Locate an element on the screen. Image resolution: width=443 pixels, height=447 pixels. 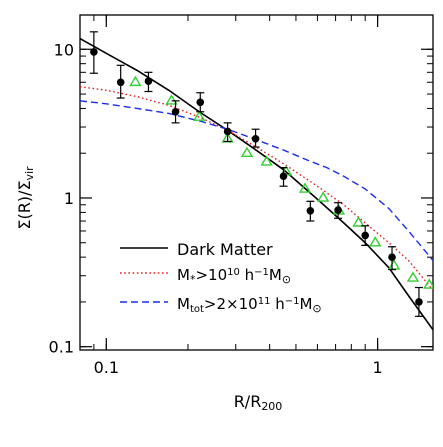
x-tick-label: 1 is located at coordinates (378, 367).